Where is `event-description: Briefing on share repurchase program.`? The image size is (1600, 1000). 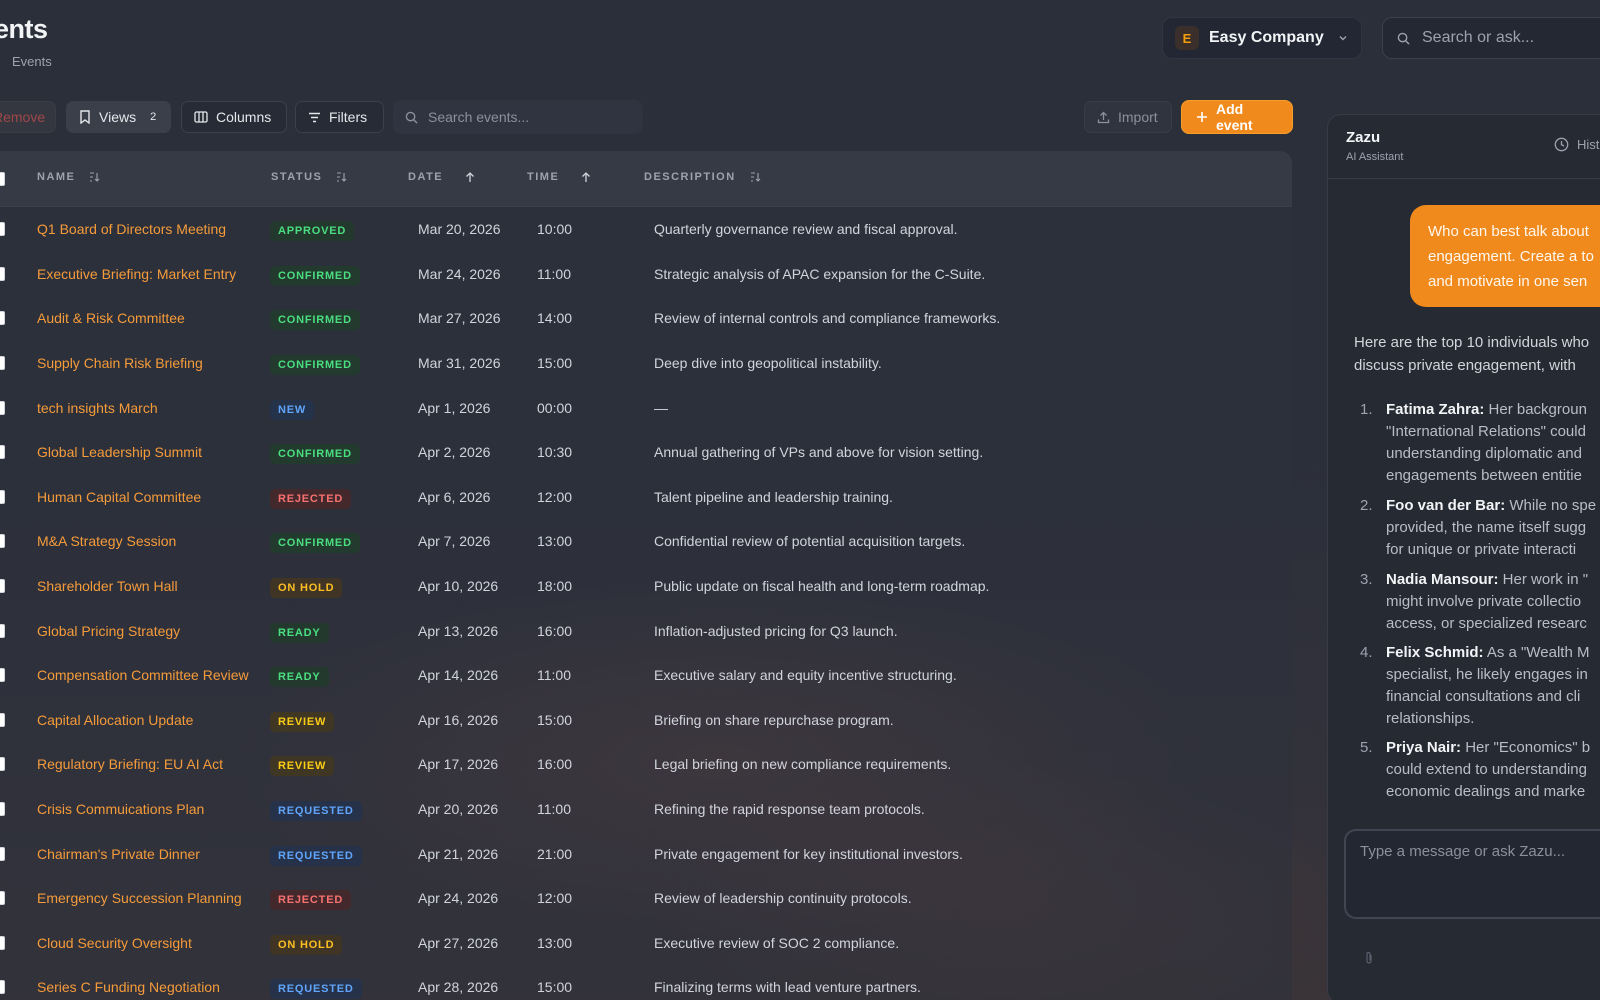 event-description: Briefing on share repurchase program. is located at coordinates (774, 719).